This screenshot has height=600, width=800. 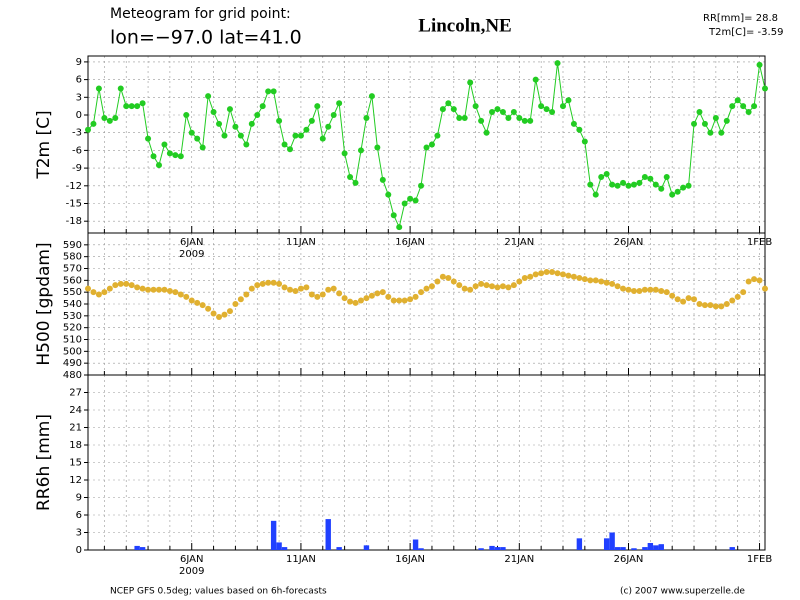 What do you see at coordinates (79, 115) in the screenshot?
I see `y-tick-label: 0` at bounding box center [79, 115].